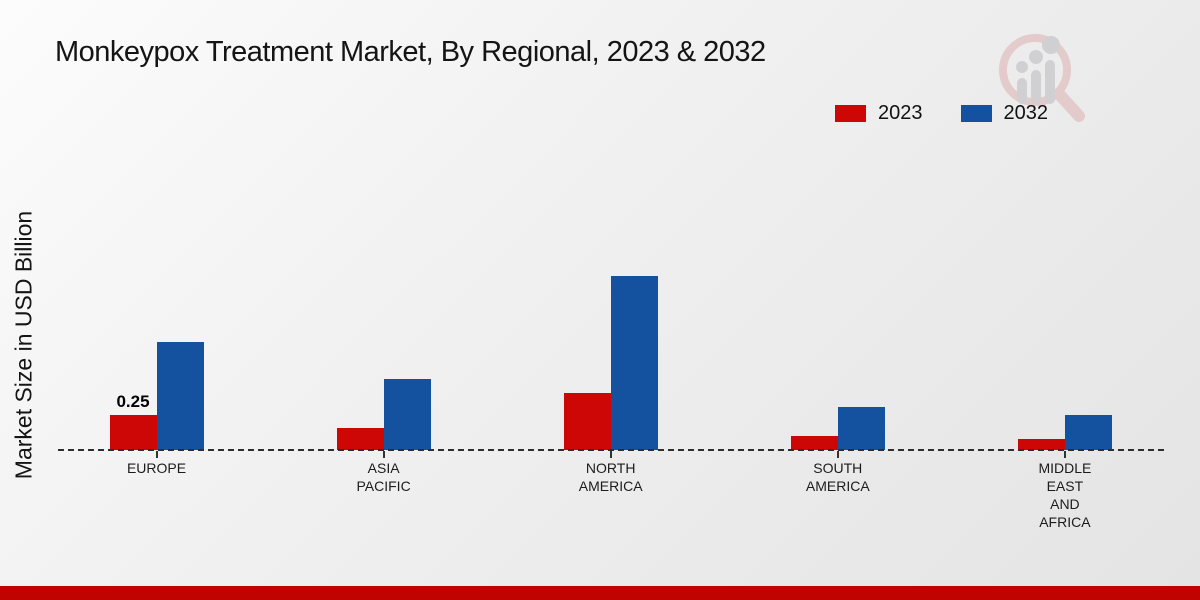 The image size is (1200, 600). What do you see at coordinates (133, 432) in the screenshot?
I see `bar-2023-europe` at bounding box center [133, 432].